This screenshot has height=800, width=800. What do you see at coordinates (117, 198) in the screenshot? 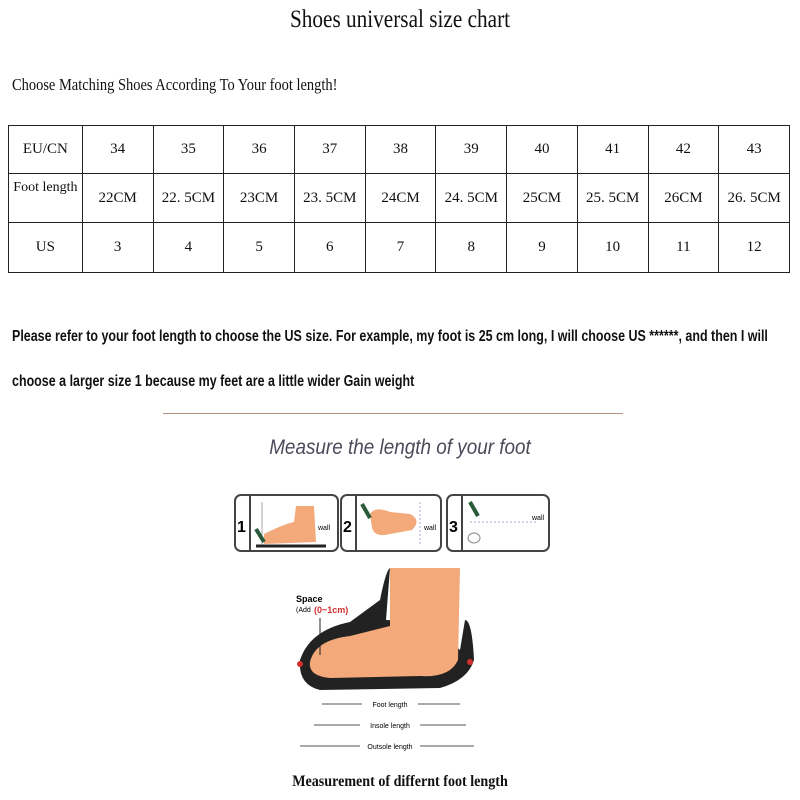
I see `table-cell: 22CM` at bounding box center [117, 198].